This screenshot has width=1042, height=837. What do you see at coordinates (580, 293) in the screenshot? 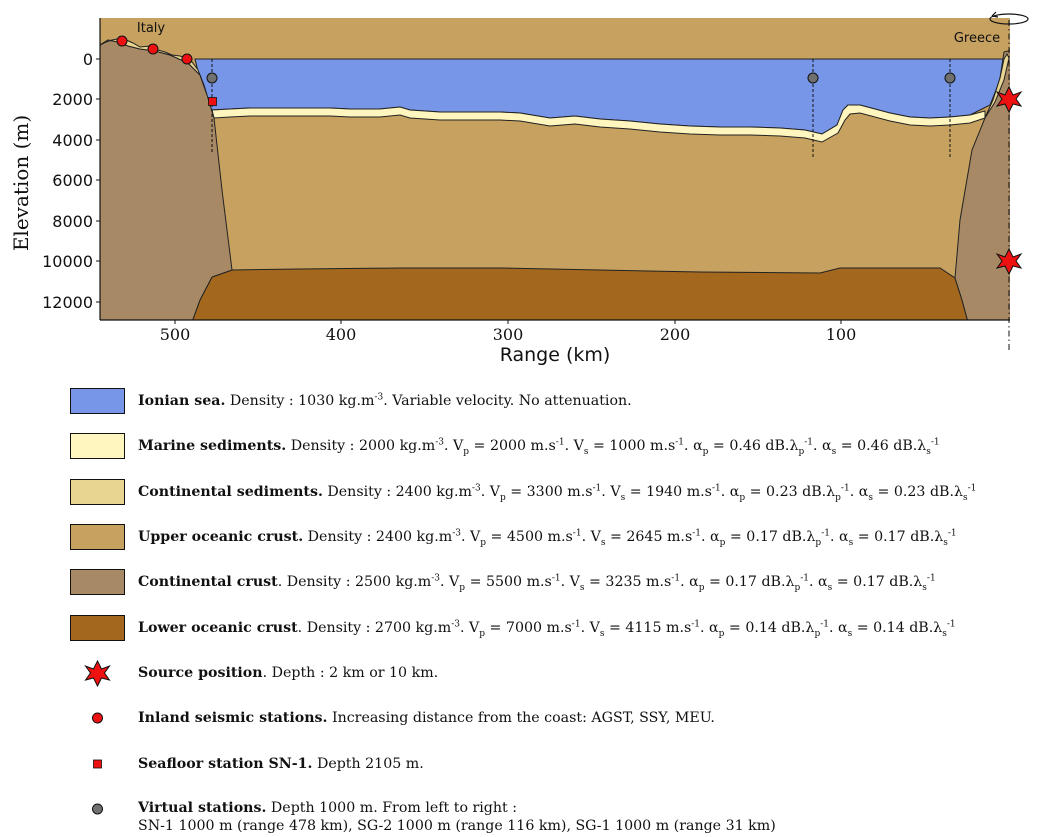
I see `lower-oceanic-crust-layer` at bounding box center [580, 293].